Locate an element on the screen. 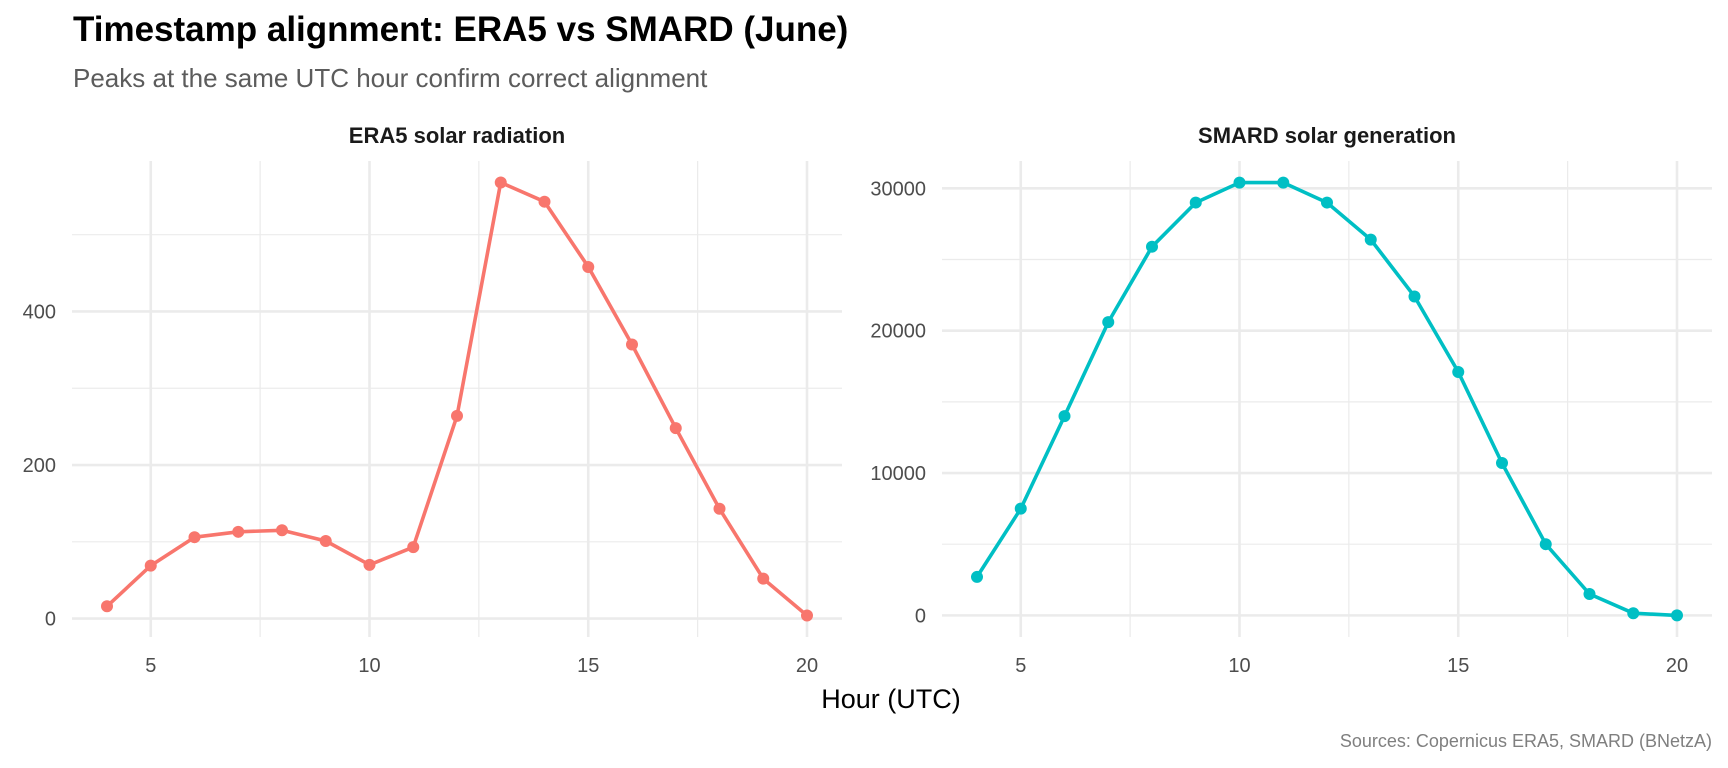  y-tick-label: 400 is located at coordinates (39, 312).